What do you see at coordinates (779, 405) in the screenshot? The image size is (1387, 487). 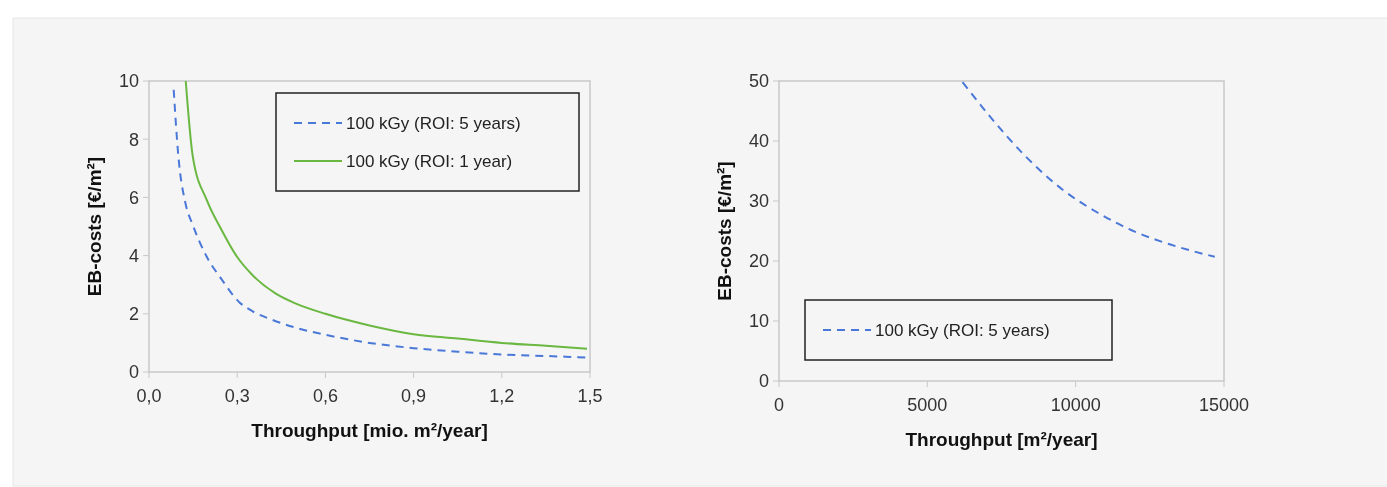 I see `x-tick-label: 0` at bounding box center [779, 405].